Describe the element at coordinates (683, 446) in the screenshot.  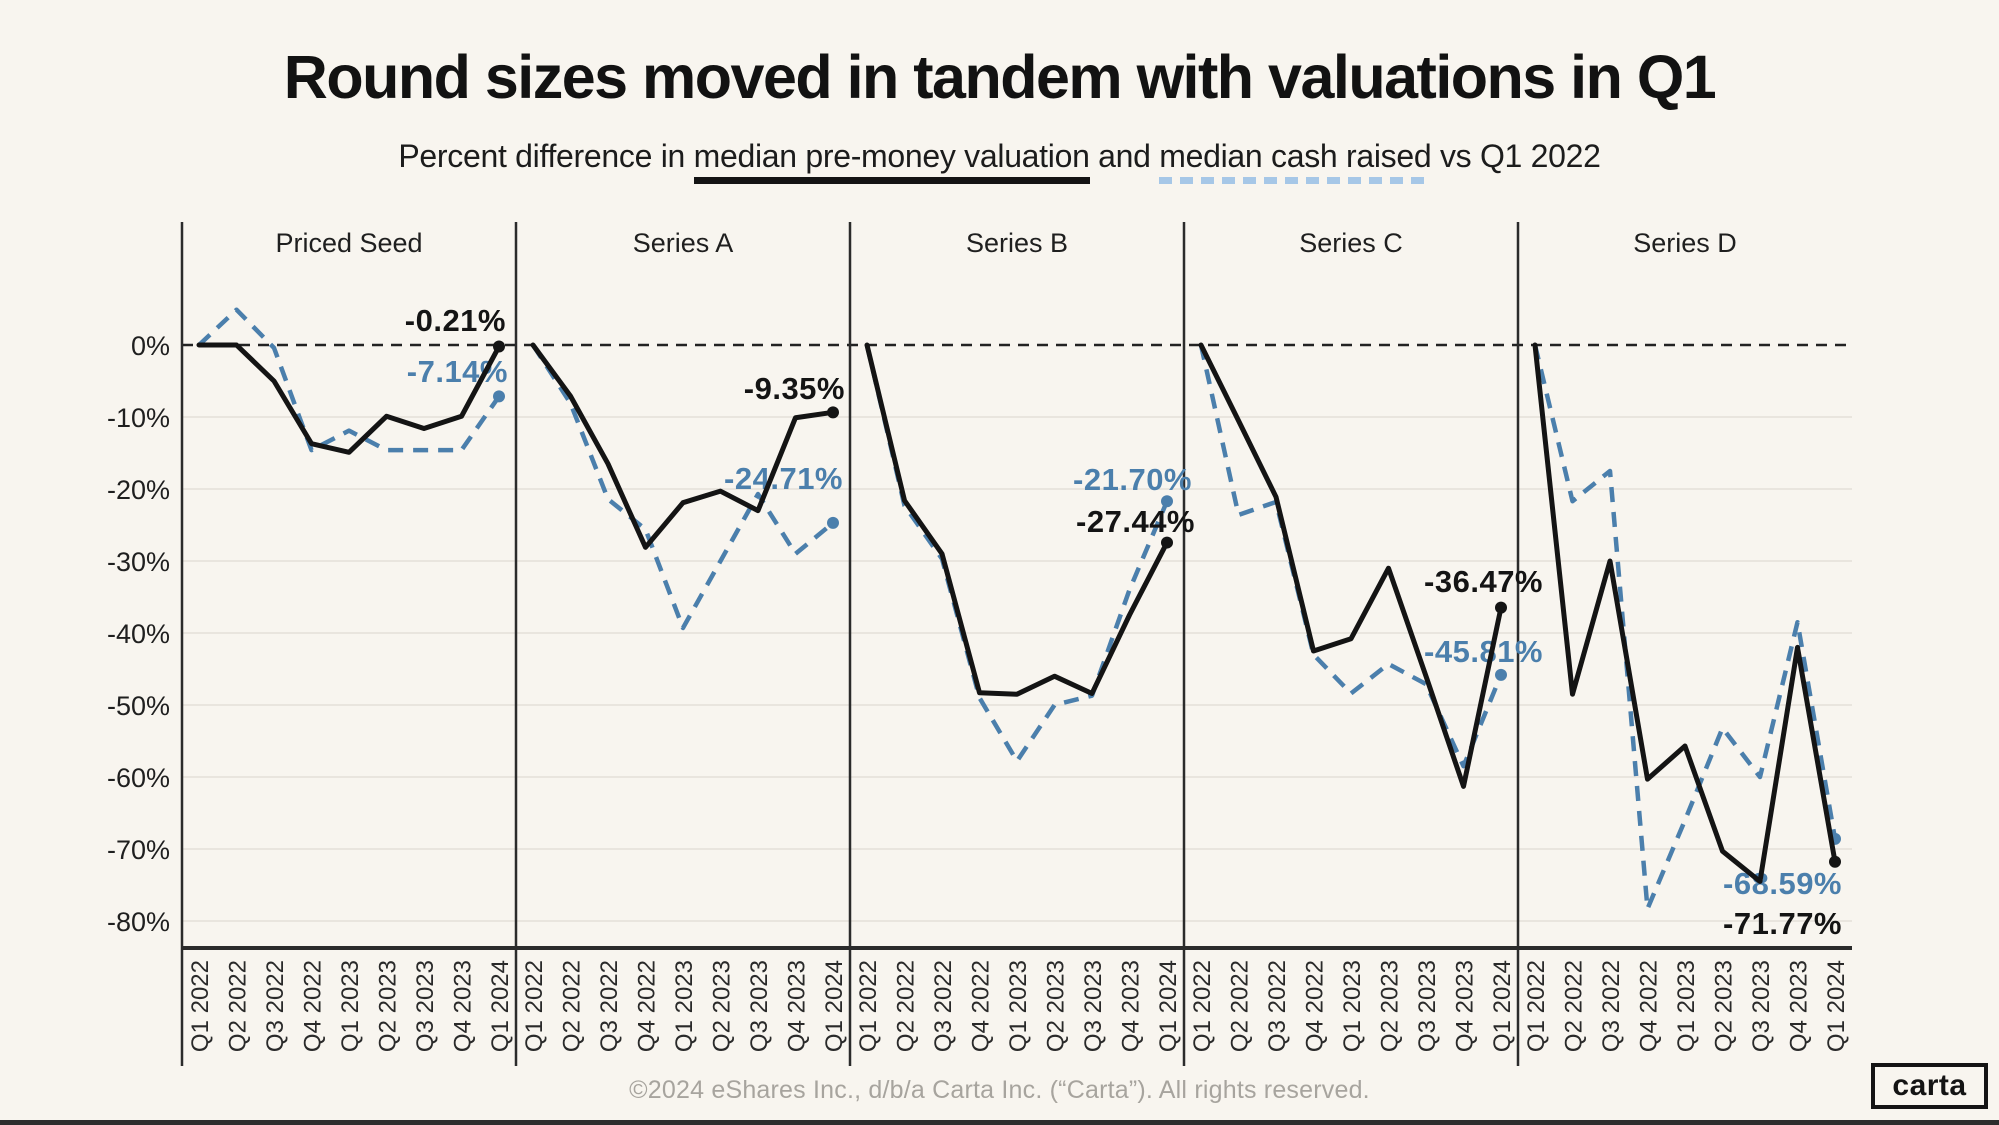
I see `valuation-line-series-a` at that location.